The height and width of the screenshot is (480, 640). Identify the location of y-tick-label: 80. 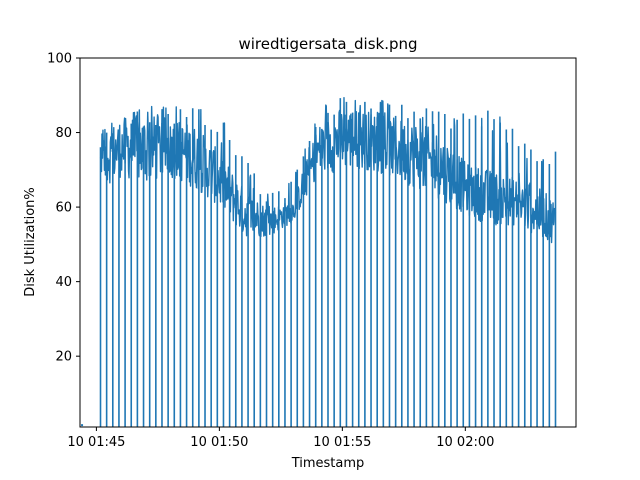
(63, 133).